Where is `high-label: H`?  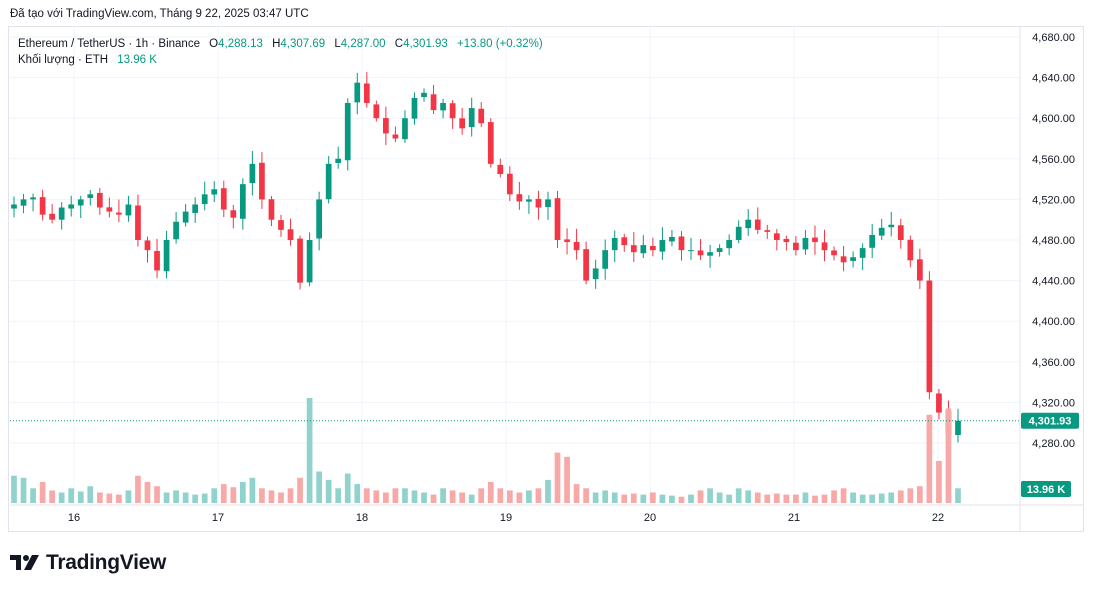 high-label: H is located at coordinates (276, 44).